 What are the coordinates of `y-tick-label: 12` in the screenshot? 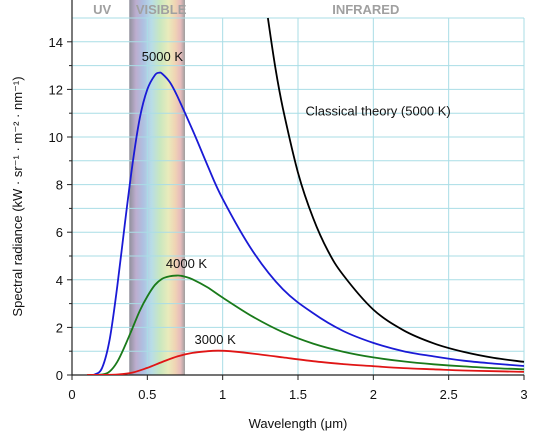 It's located at (56, 89).